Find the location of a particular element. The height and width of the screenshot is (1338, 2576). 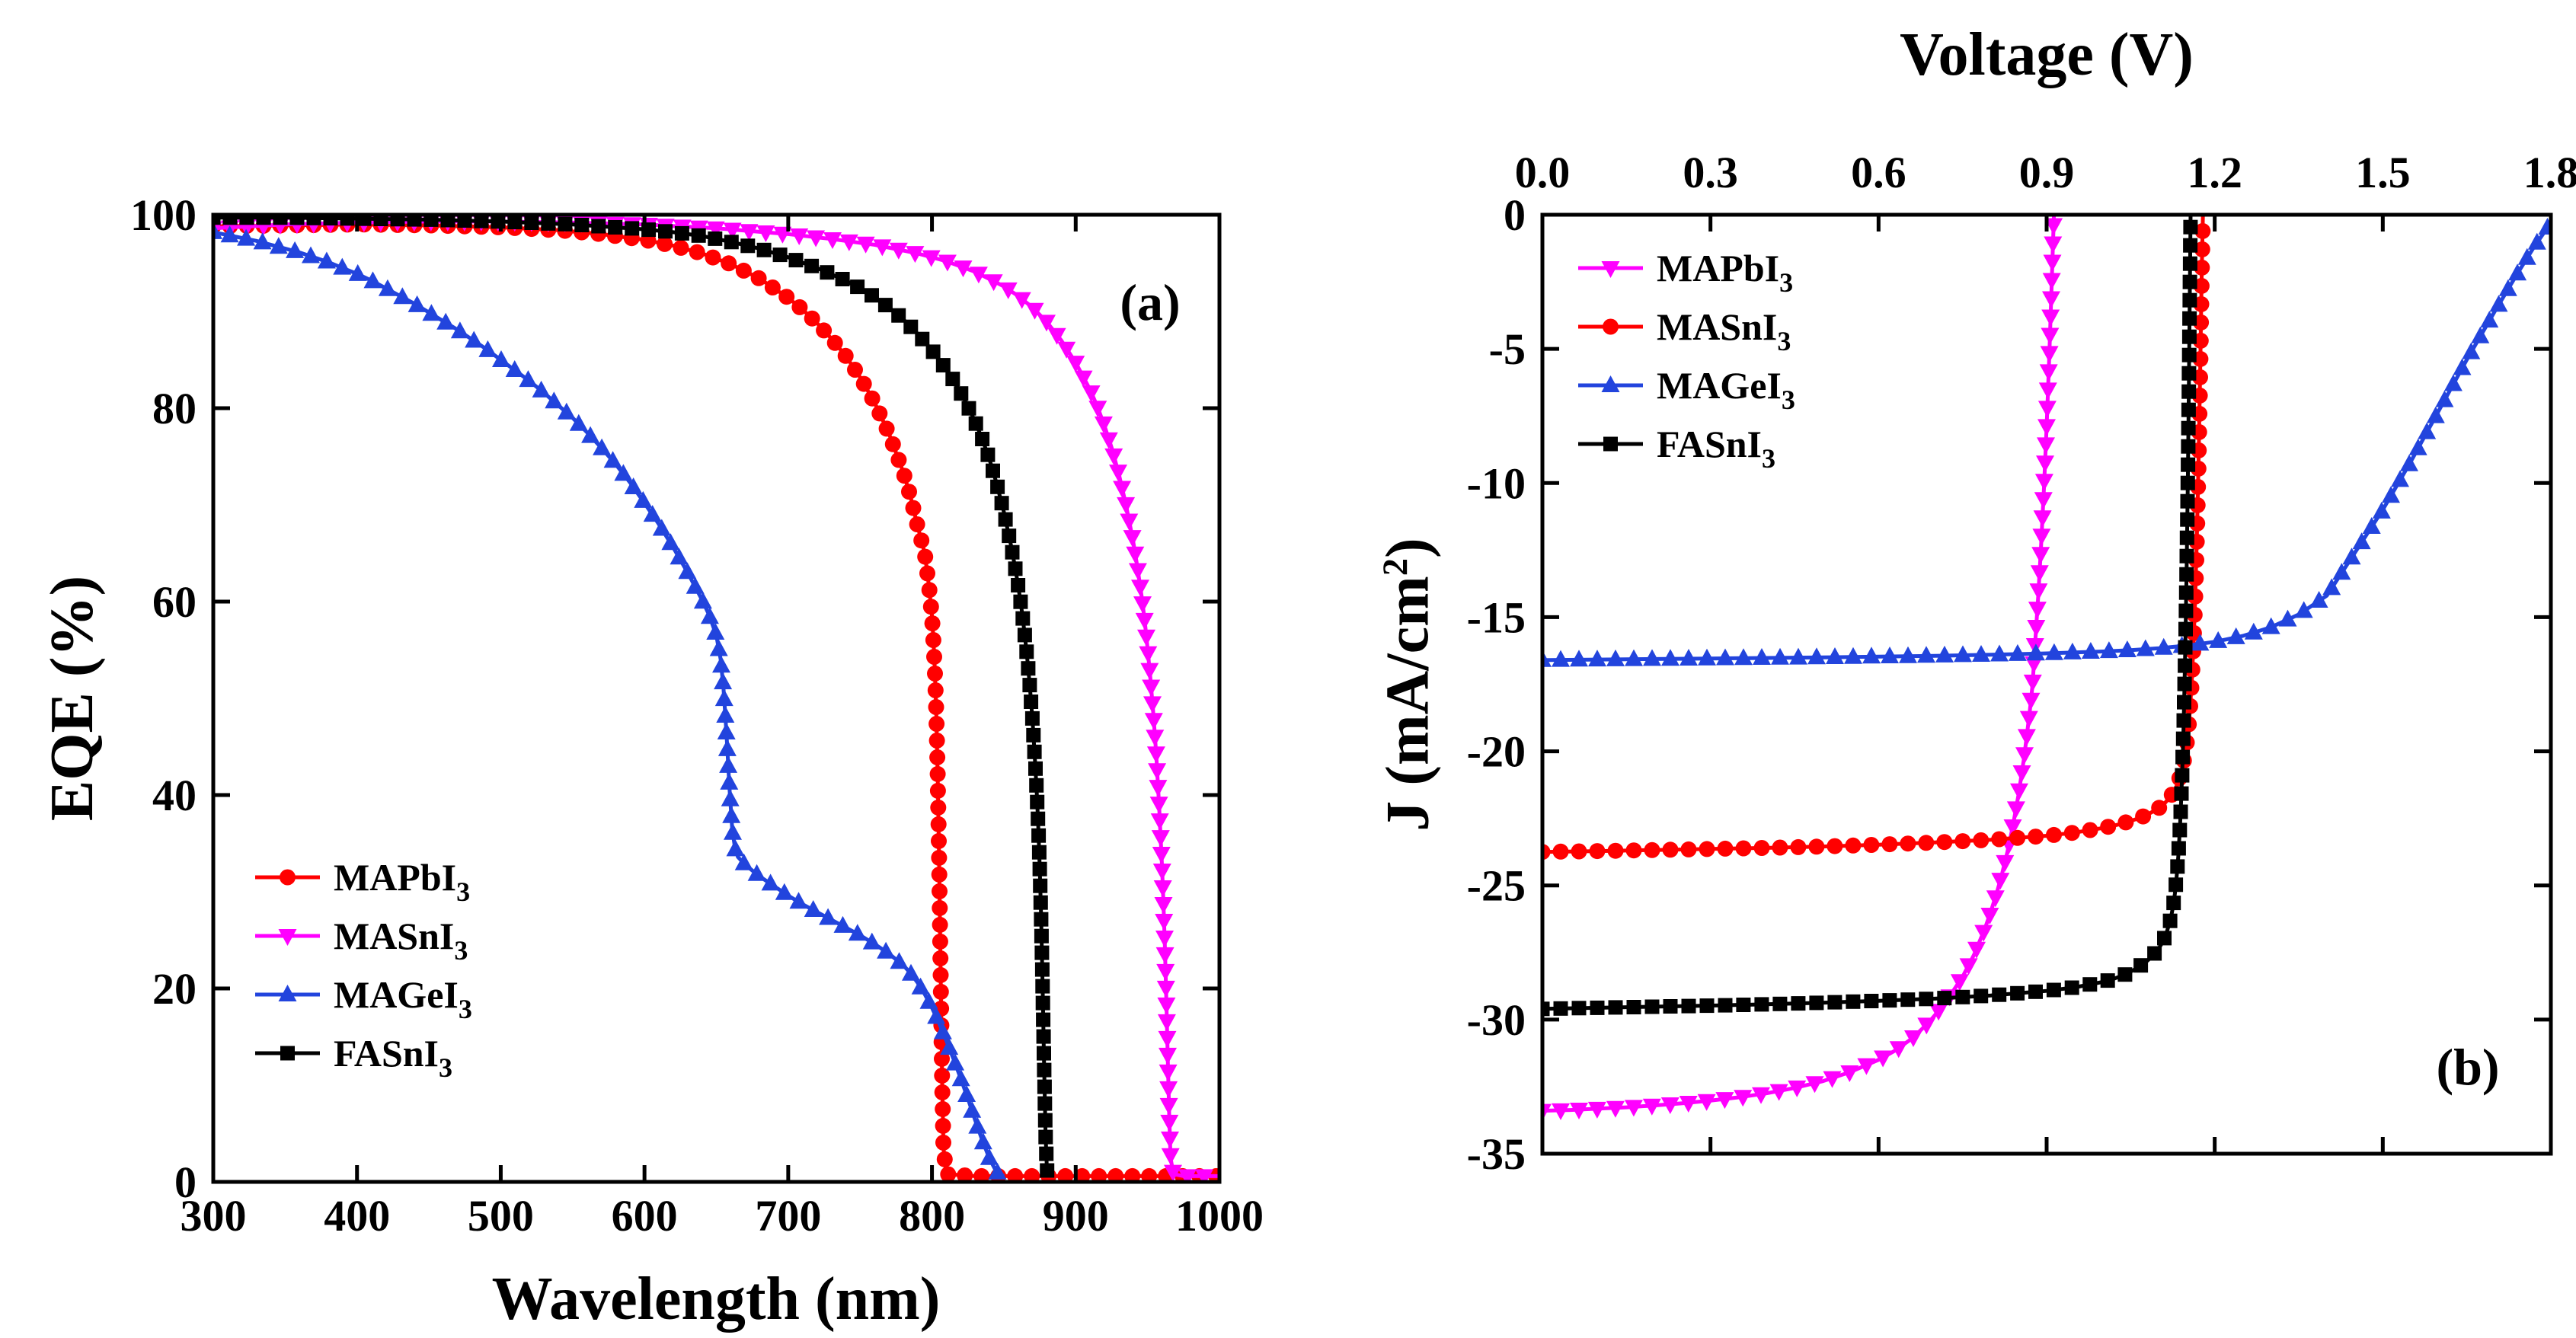

series-MASnI3 is located at coordinates (1877, 537).